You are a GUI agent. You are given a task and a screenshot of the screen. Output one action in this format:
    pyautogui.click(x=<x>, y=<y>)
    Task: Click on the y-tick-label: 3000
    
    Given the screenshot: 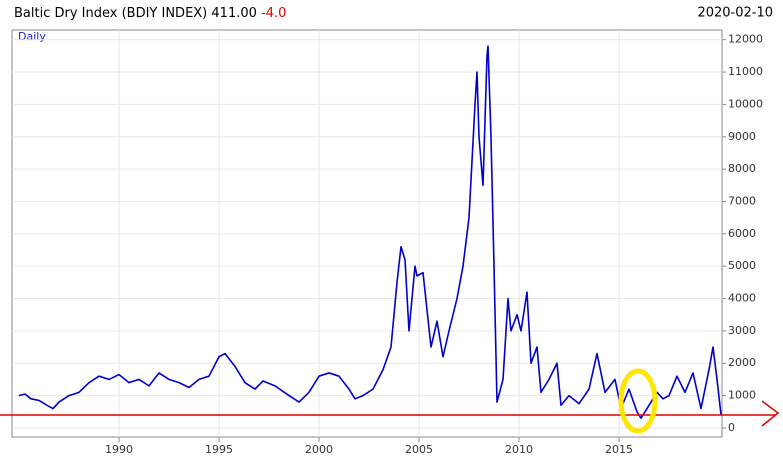 What is the action you would take?
    pyautogui.click(x=742, y=330)
    